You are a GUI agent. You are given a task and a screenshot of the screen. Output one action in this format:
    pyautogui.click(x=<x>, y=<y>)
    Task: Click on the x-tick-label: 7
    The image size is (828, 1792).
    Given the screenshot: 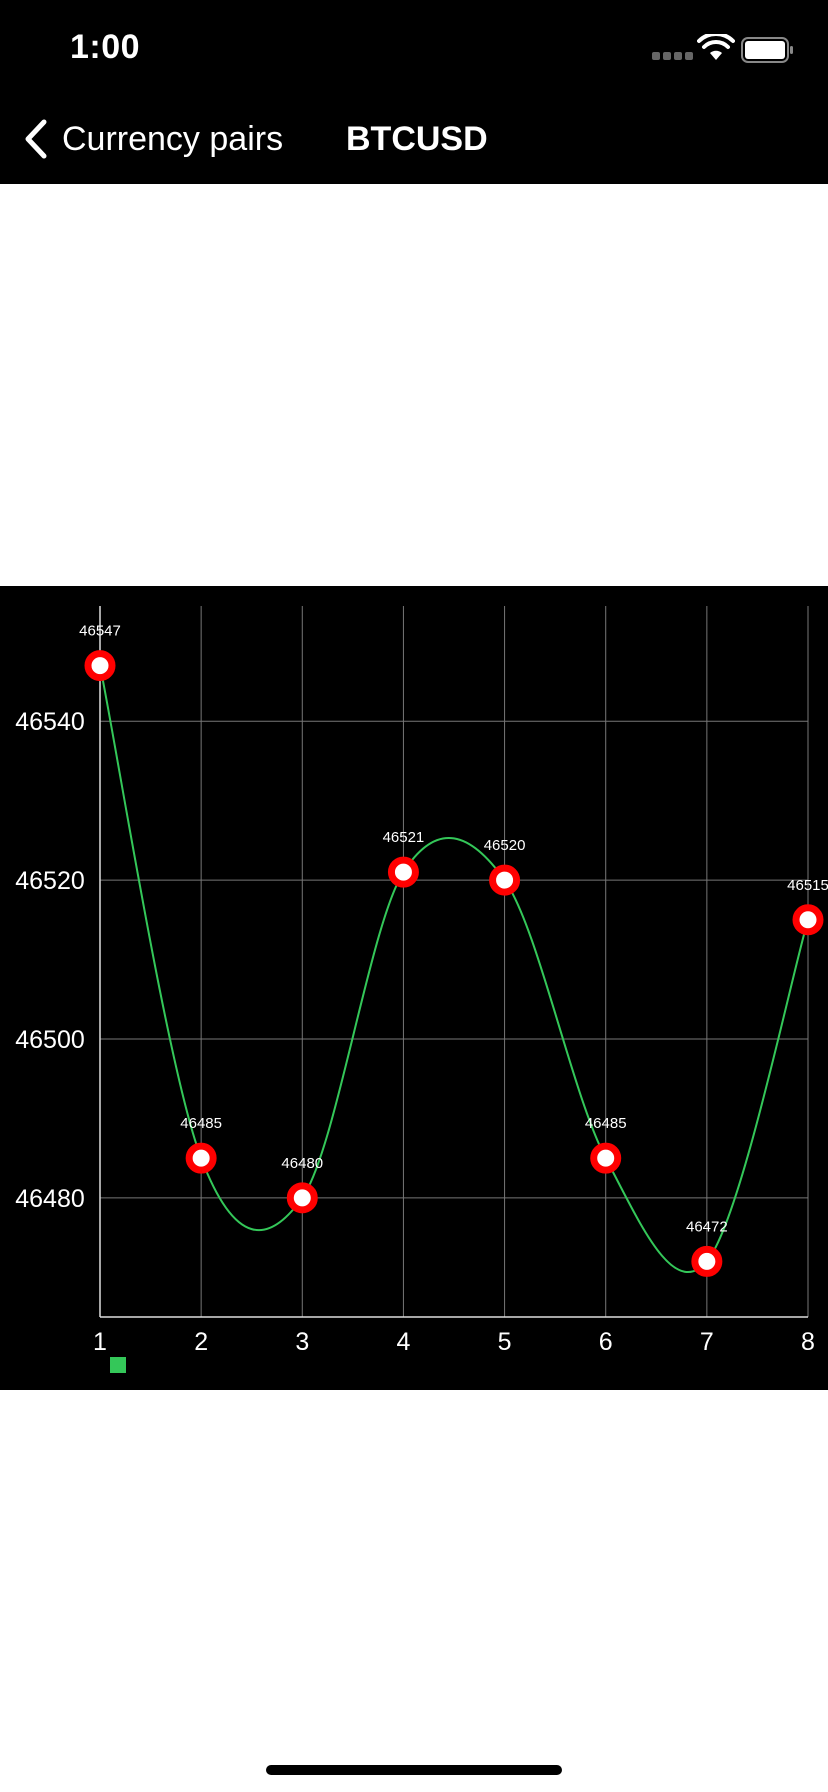 What is the action you would take?
    pyautogui.click(x=707, y=1342)
    